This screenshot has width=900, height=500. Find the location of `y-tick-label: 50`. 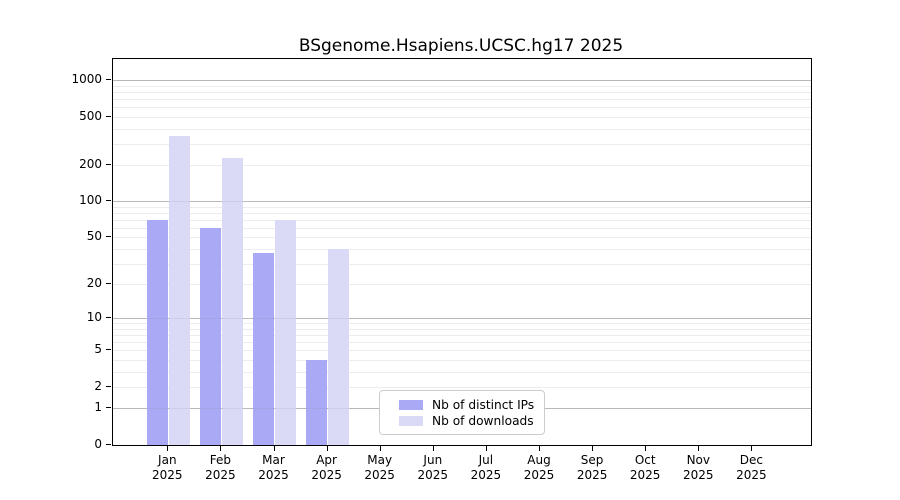

y-tick-label: 50 is located at coordinates (94, 236).